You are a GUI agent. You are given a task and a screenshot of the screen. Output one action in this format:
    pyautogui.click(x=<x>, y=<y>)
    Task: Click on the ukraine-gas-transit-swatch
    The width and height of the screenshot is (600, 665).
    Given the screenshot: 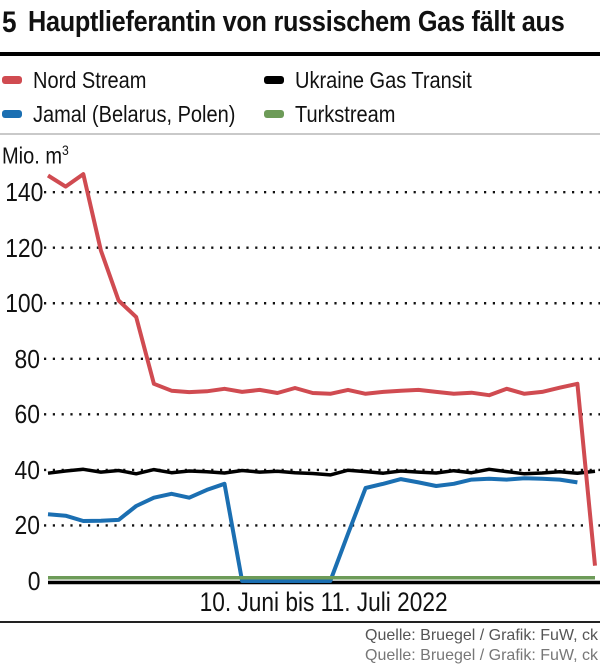 What is the action you would take?
    pyautogui.click(x=274, y=80)
    